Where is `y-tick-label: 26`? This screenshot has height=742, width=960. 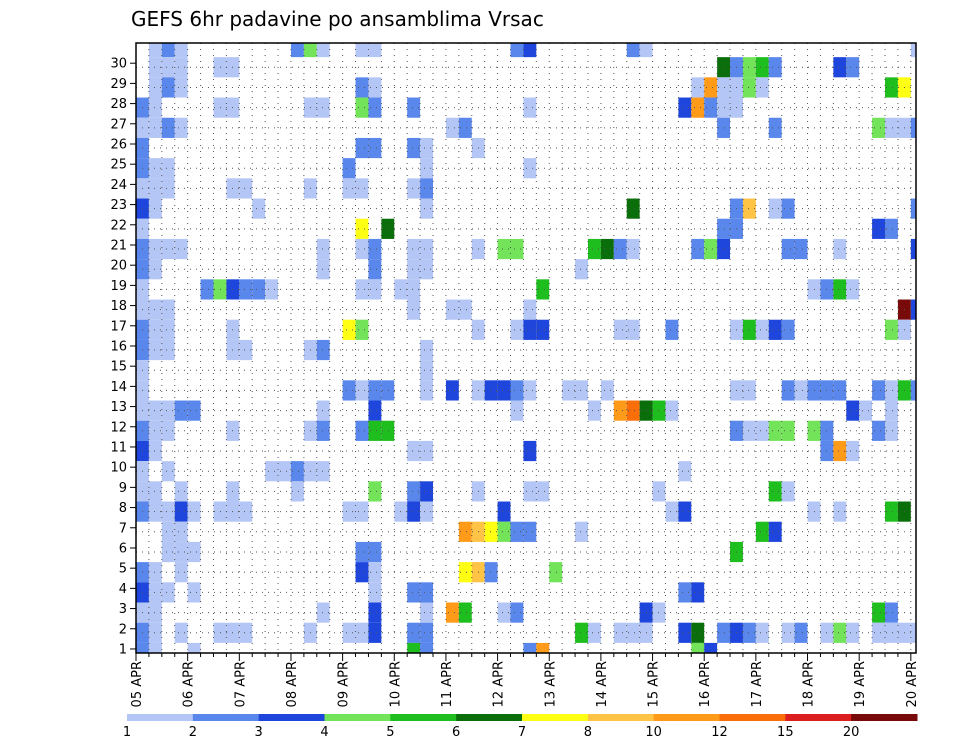
y-tick-label: 26 is located at coordinates (118, 144).